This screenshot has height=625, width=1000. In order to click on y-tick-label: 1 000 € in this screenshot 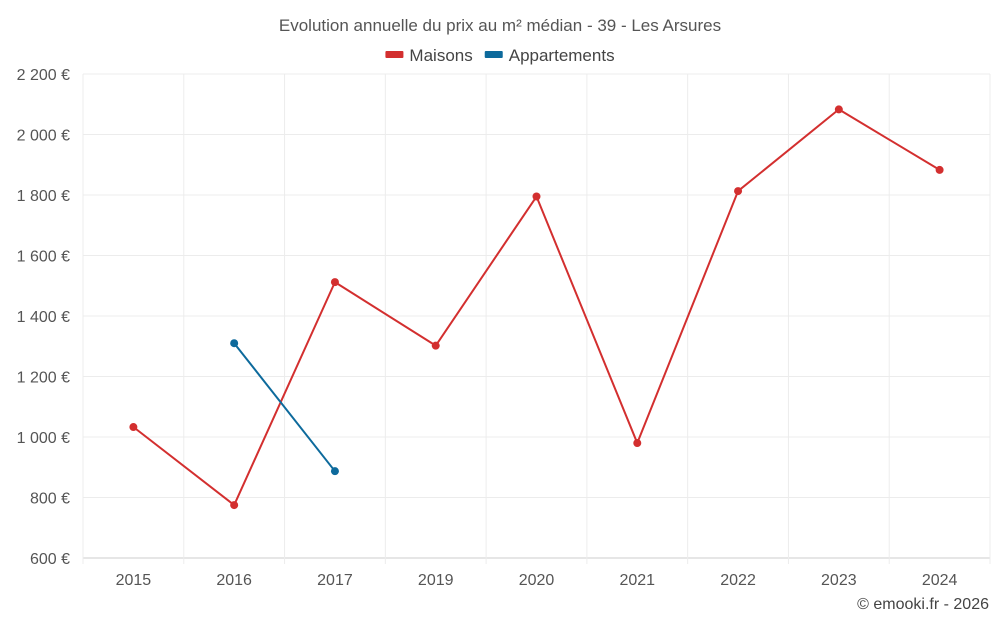, I will do `click(43, 438)`.